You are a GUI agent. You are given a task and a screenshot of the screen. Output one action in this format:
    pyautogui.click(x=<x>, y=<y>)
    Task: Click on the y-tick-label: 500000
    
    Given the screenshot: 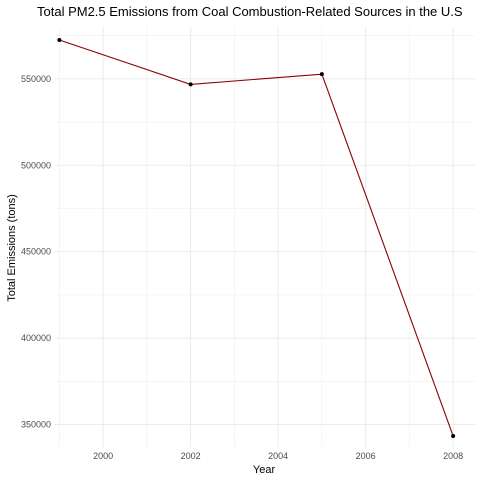 What is the action you would take?
    pyautogui.click(x=36, y=165)
    